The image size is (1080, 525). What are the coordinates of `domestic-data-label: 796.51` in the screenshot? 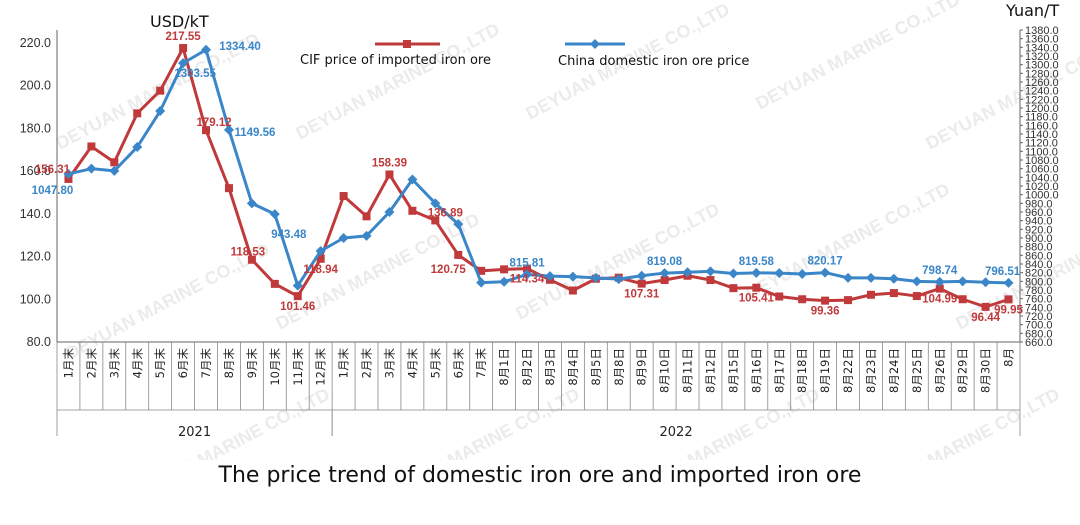 It's located at (1003, 272).